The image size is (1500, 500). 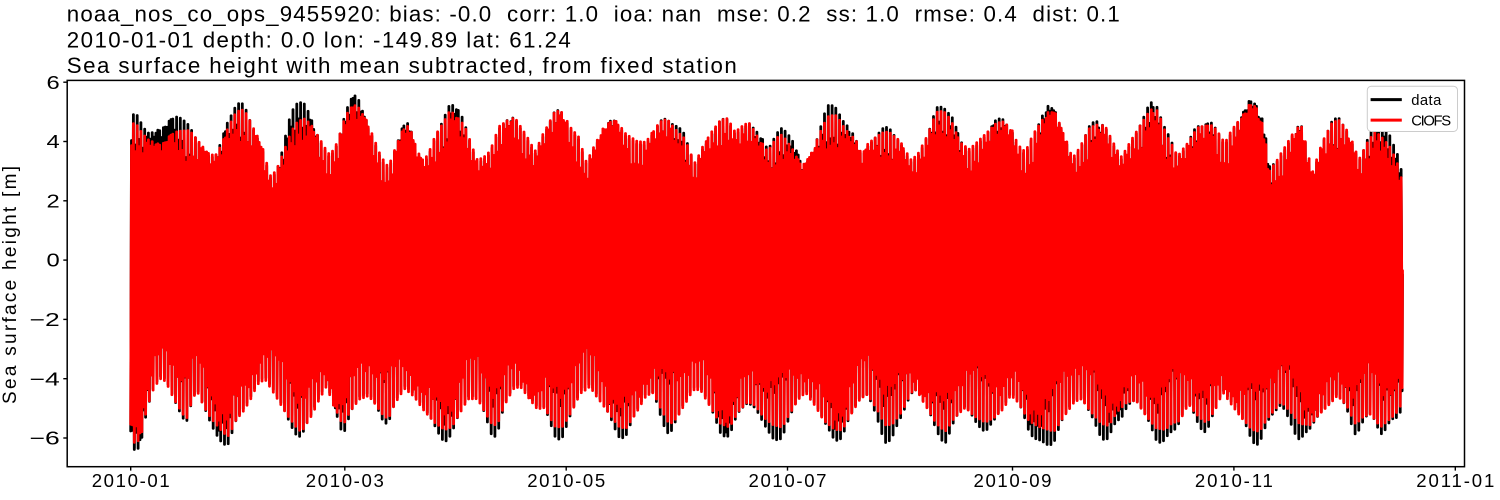 I want to click on svg-text: 6, so click(x=53, y=82).